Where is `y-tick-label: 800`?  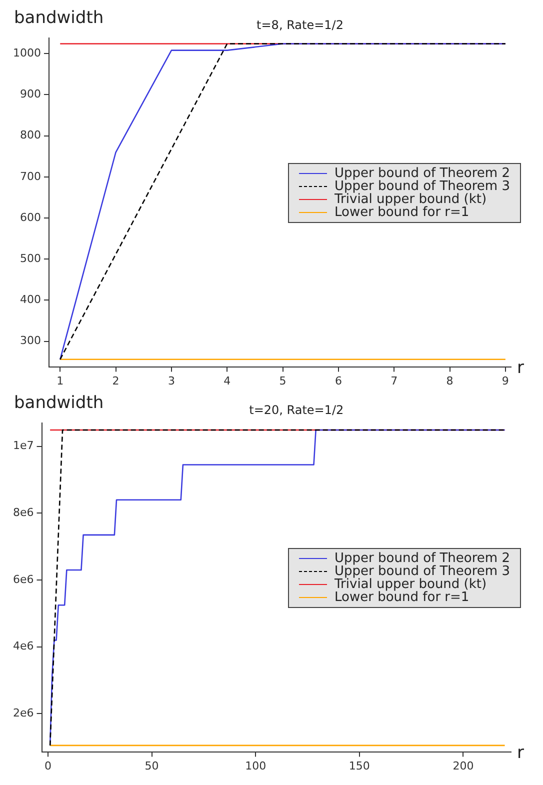
y-tick-label: 800 is located at coordinates (30, 135).